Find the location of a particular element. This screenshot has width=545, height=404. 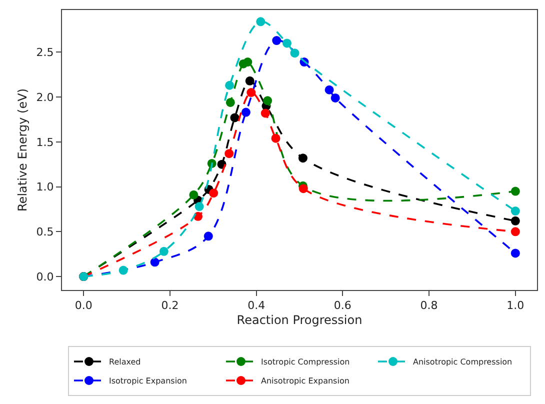

y-tick-label: 0.5 is located at coordinates (45, 232).